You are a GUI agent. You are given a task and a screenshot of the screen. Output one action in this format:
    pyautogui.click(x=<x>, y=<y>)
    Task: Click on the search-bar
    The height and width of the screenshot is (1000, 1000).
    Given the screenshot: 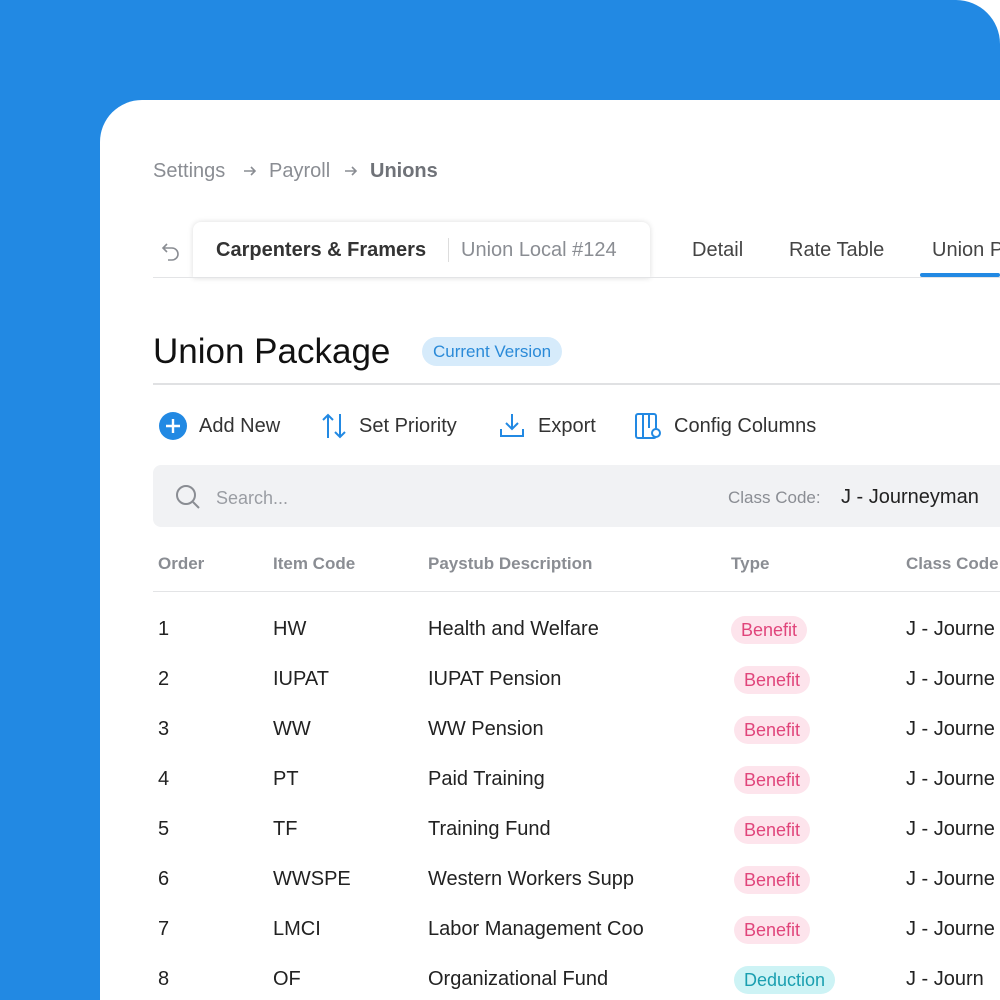 What is the action you would take?
    pyautogui.click(x=576, y=496)
    